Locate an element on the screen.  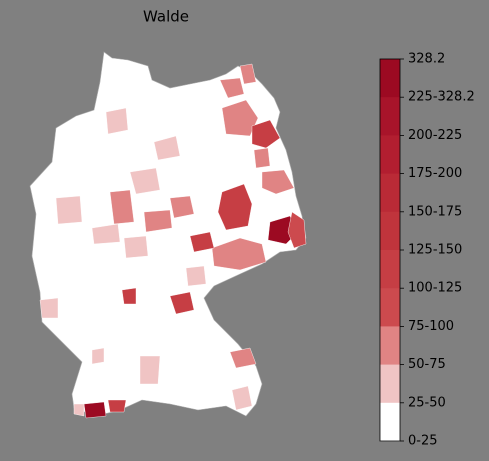
colorbar-label: 328.2 is located at coordinates (426, 59).